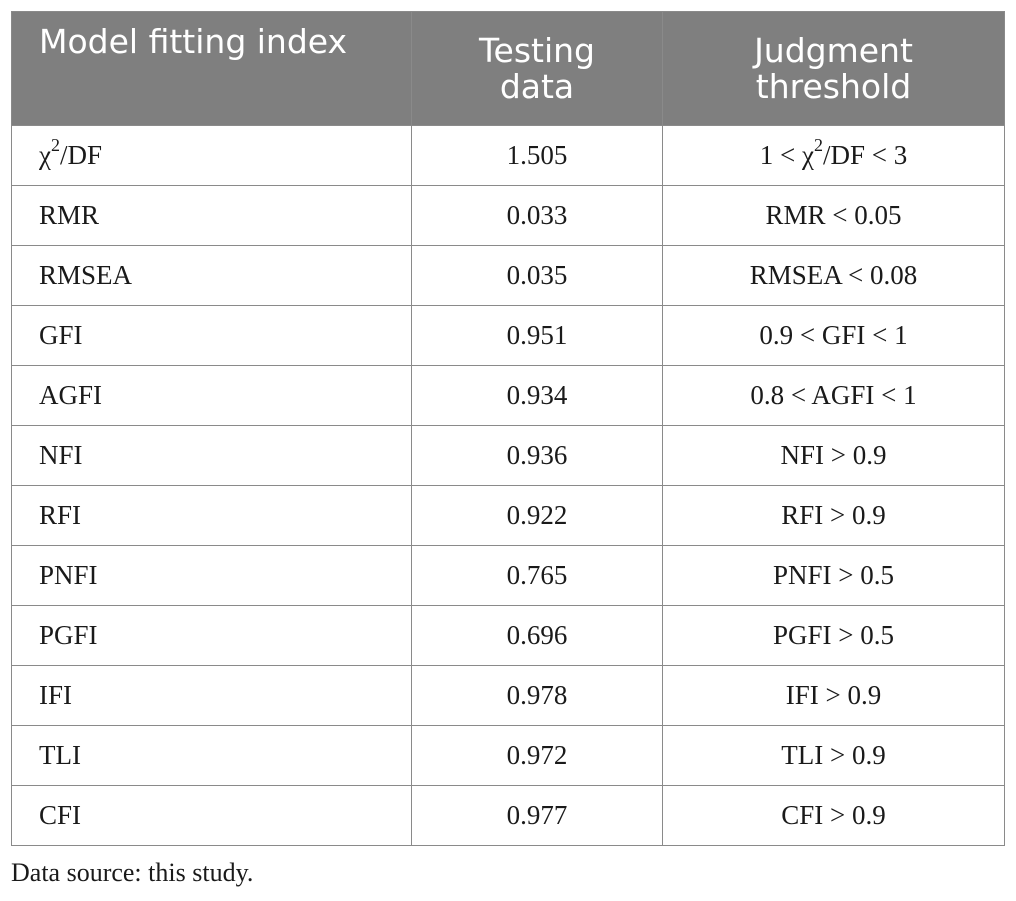 The width and height of the screenshot is (1016, 901). Describe the element at coordinates (786, 155) in the screenshot. I see `threshold-pre: 1 < χ` at that location.